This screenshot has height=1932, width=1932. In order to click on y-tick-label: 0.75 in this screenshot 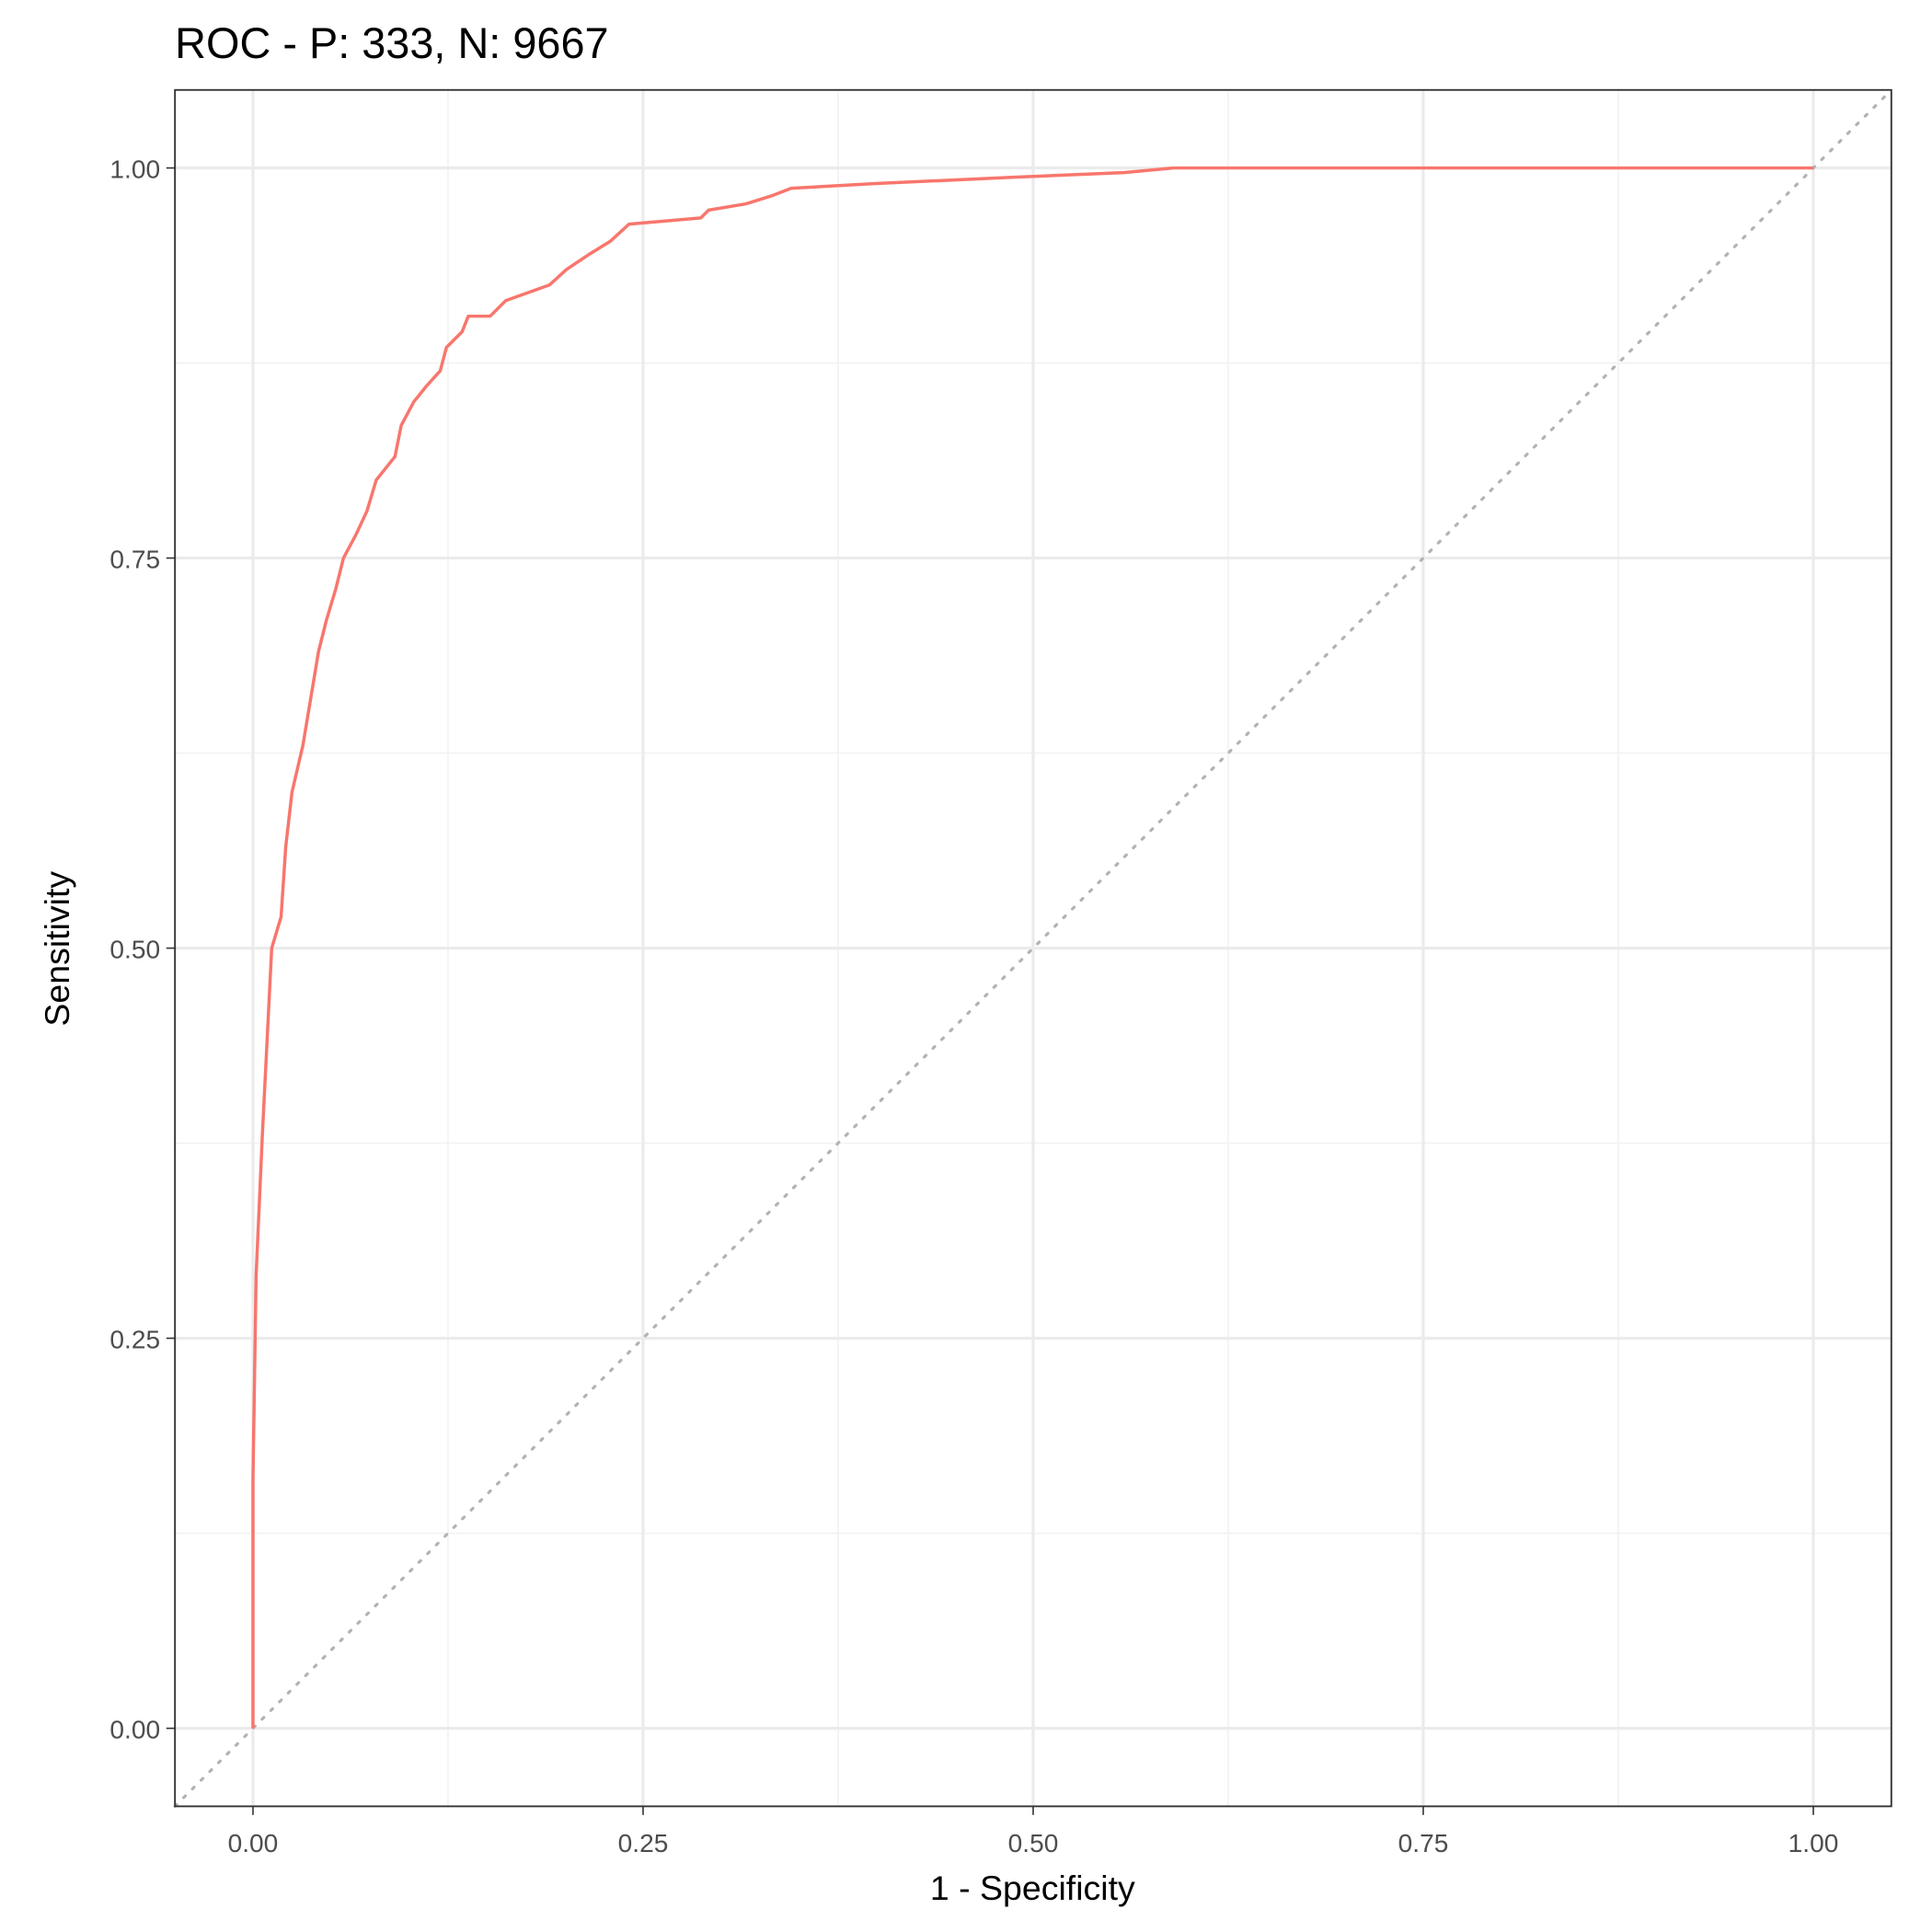, I will do `click(134, 559)`.